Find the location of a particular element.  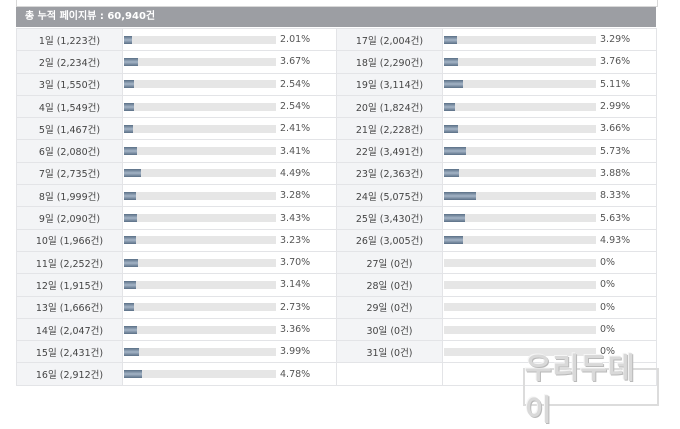

day-label: 28일 (0건) is located at coordinates (389, 285).